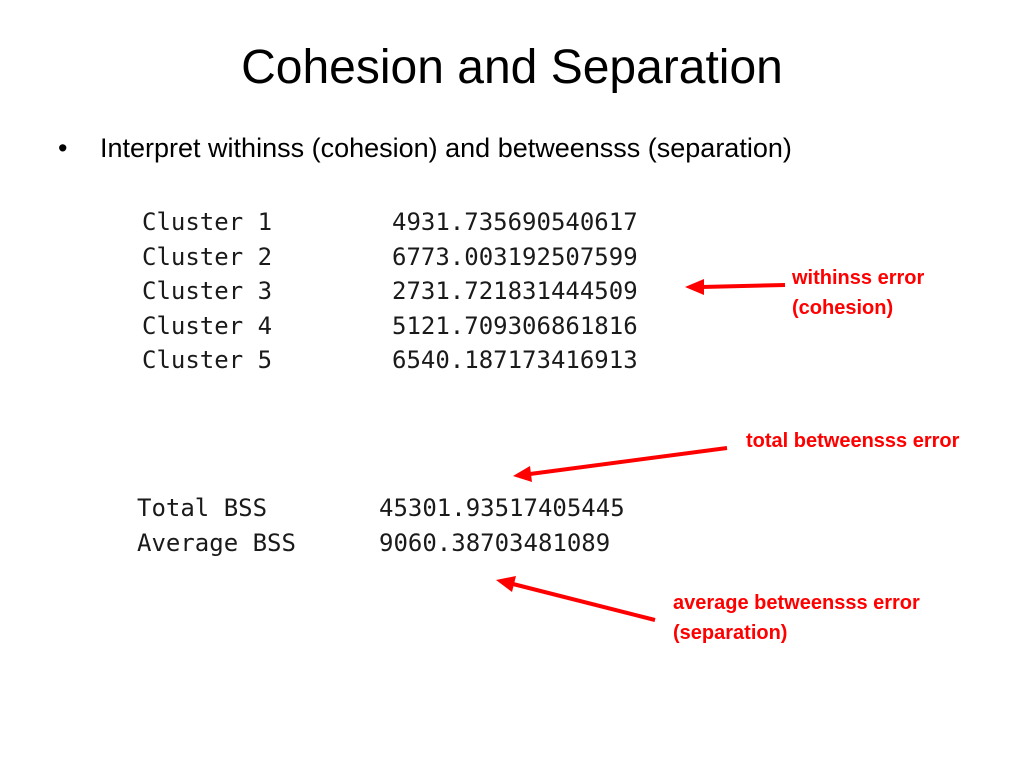 This screenshot has height=768, width=1024. What do you see at coordinates (202, 508) in the screenshot?
I see `bss-label: Total BSS` at bounding box center [202, 508].